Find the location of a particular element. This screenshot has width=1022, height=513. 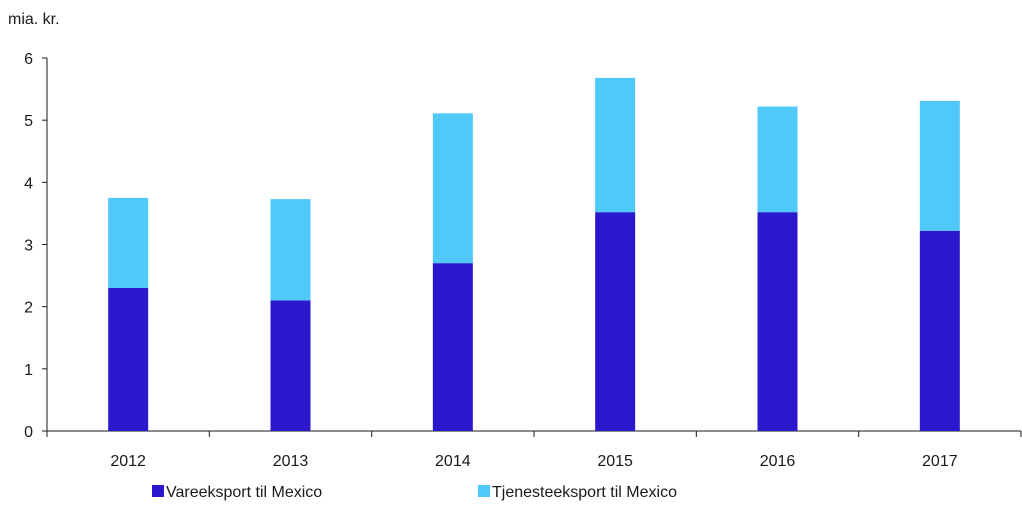

bar-tjenesteeksport-2013 is located at coordinates (290, 250).